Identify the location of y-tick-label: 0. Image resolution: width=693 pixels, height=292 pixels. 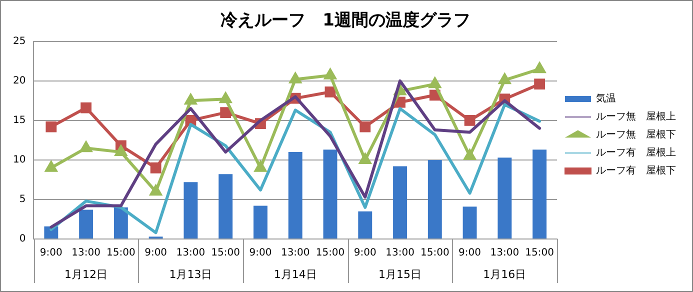
(22, 239).